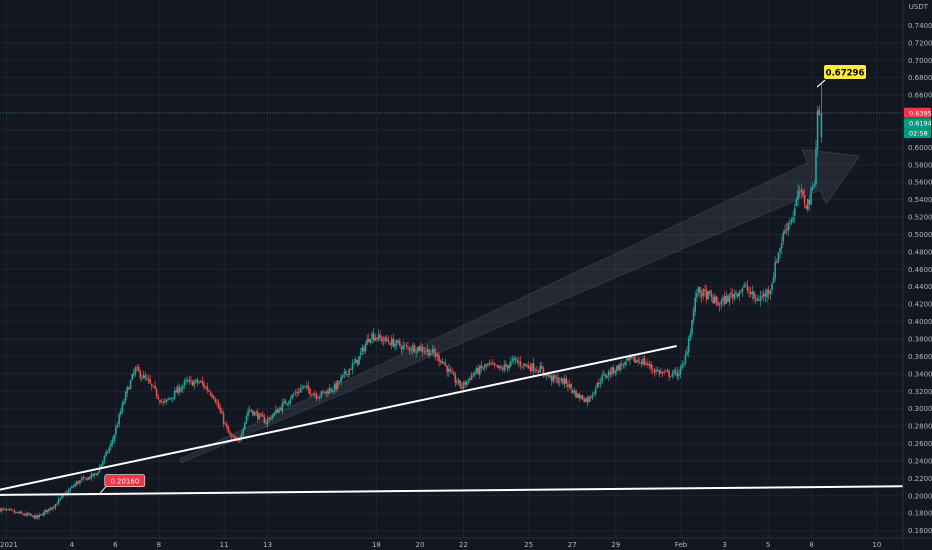 The image size is (932, 550). What do you see at coordinates (419, 545) in the screenshot?
I see `x-tick-label: 20` at bounding box center [419, 545].